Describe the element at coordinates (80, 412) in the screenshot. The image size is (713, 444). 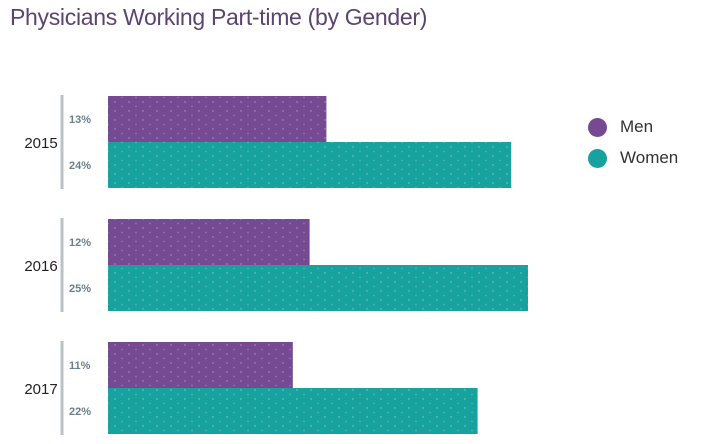
I see `value-label-women-2017: 22%` at that location.